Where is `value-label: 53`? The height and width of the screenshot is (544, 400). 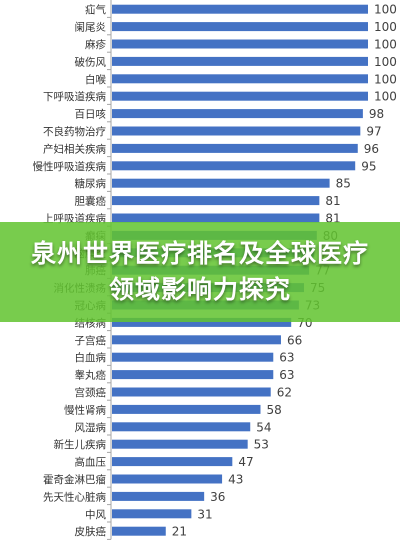
value-label: 53 is located at coordinates (261, 445).